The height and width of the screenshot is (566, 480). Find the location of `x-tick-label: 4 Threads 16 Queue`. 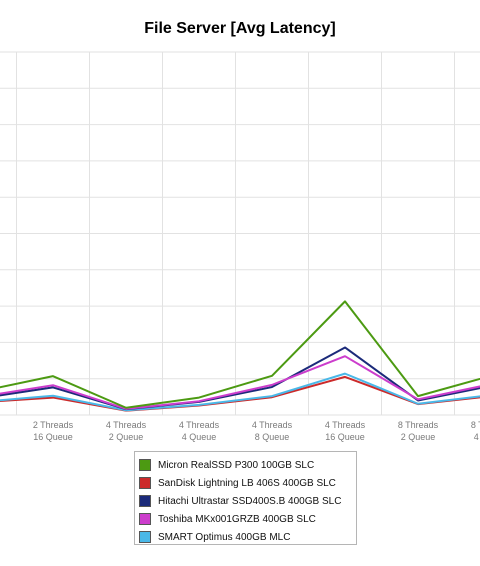

x-tick-label: 4 Threads 16 Queue is located at coordinates (345, 431).